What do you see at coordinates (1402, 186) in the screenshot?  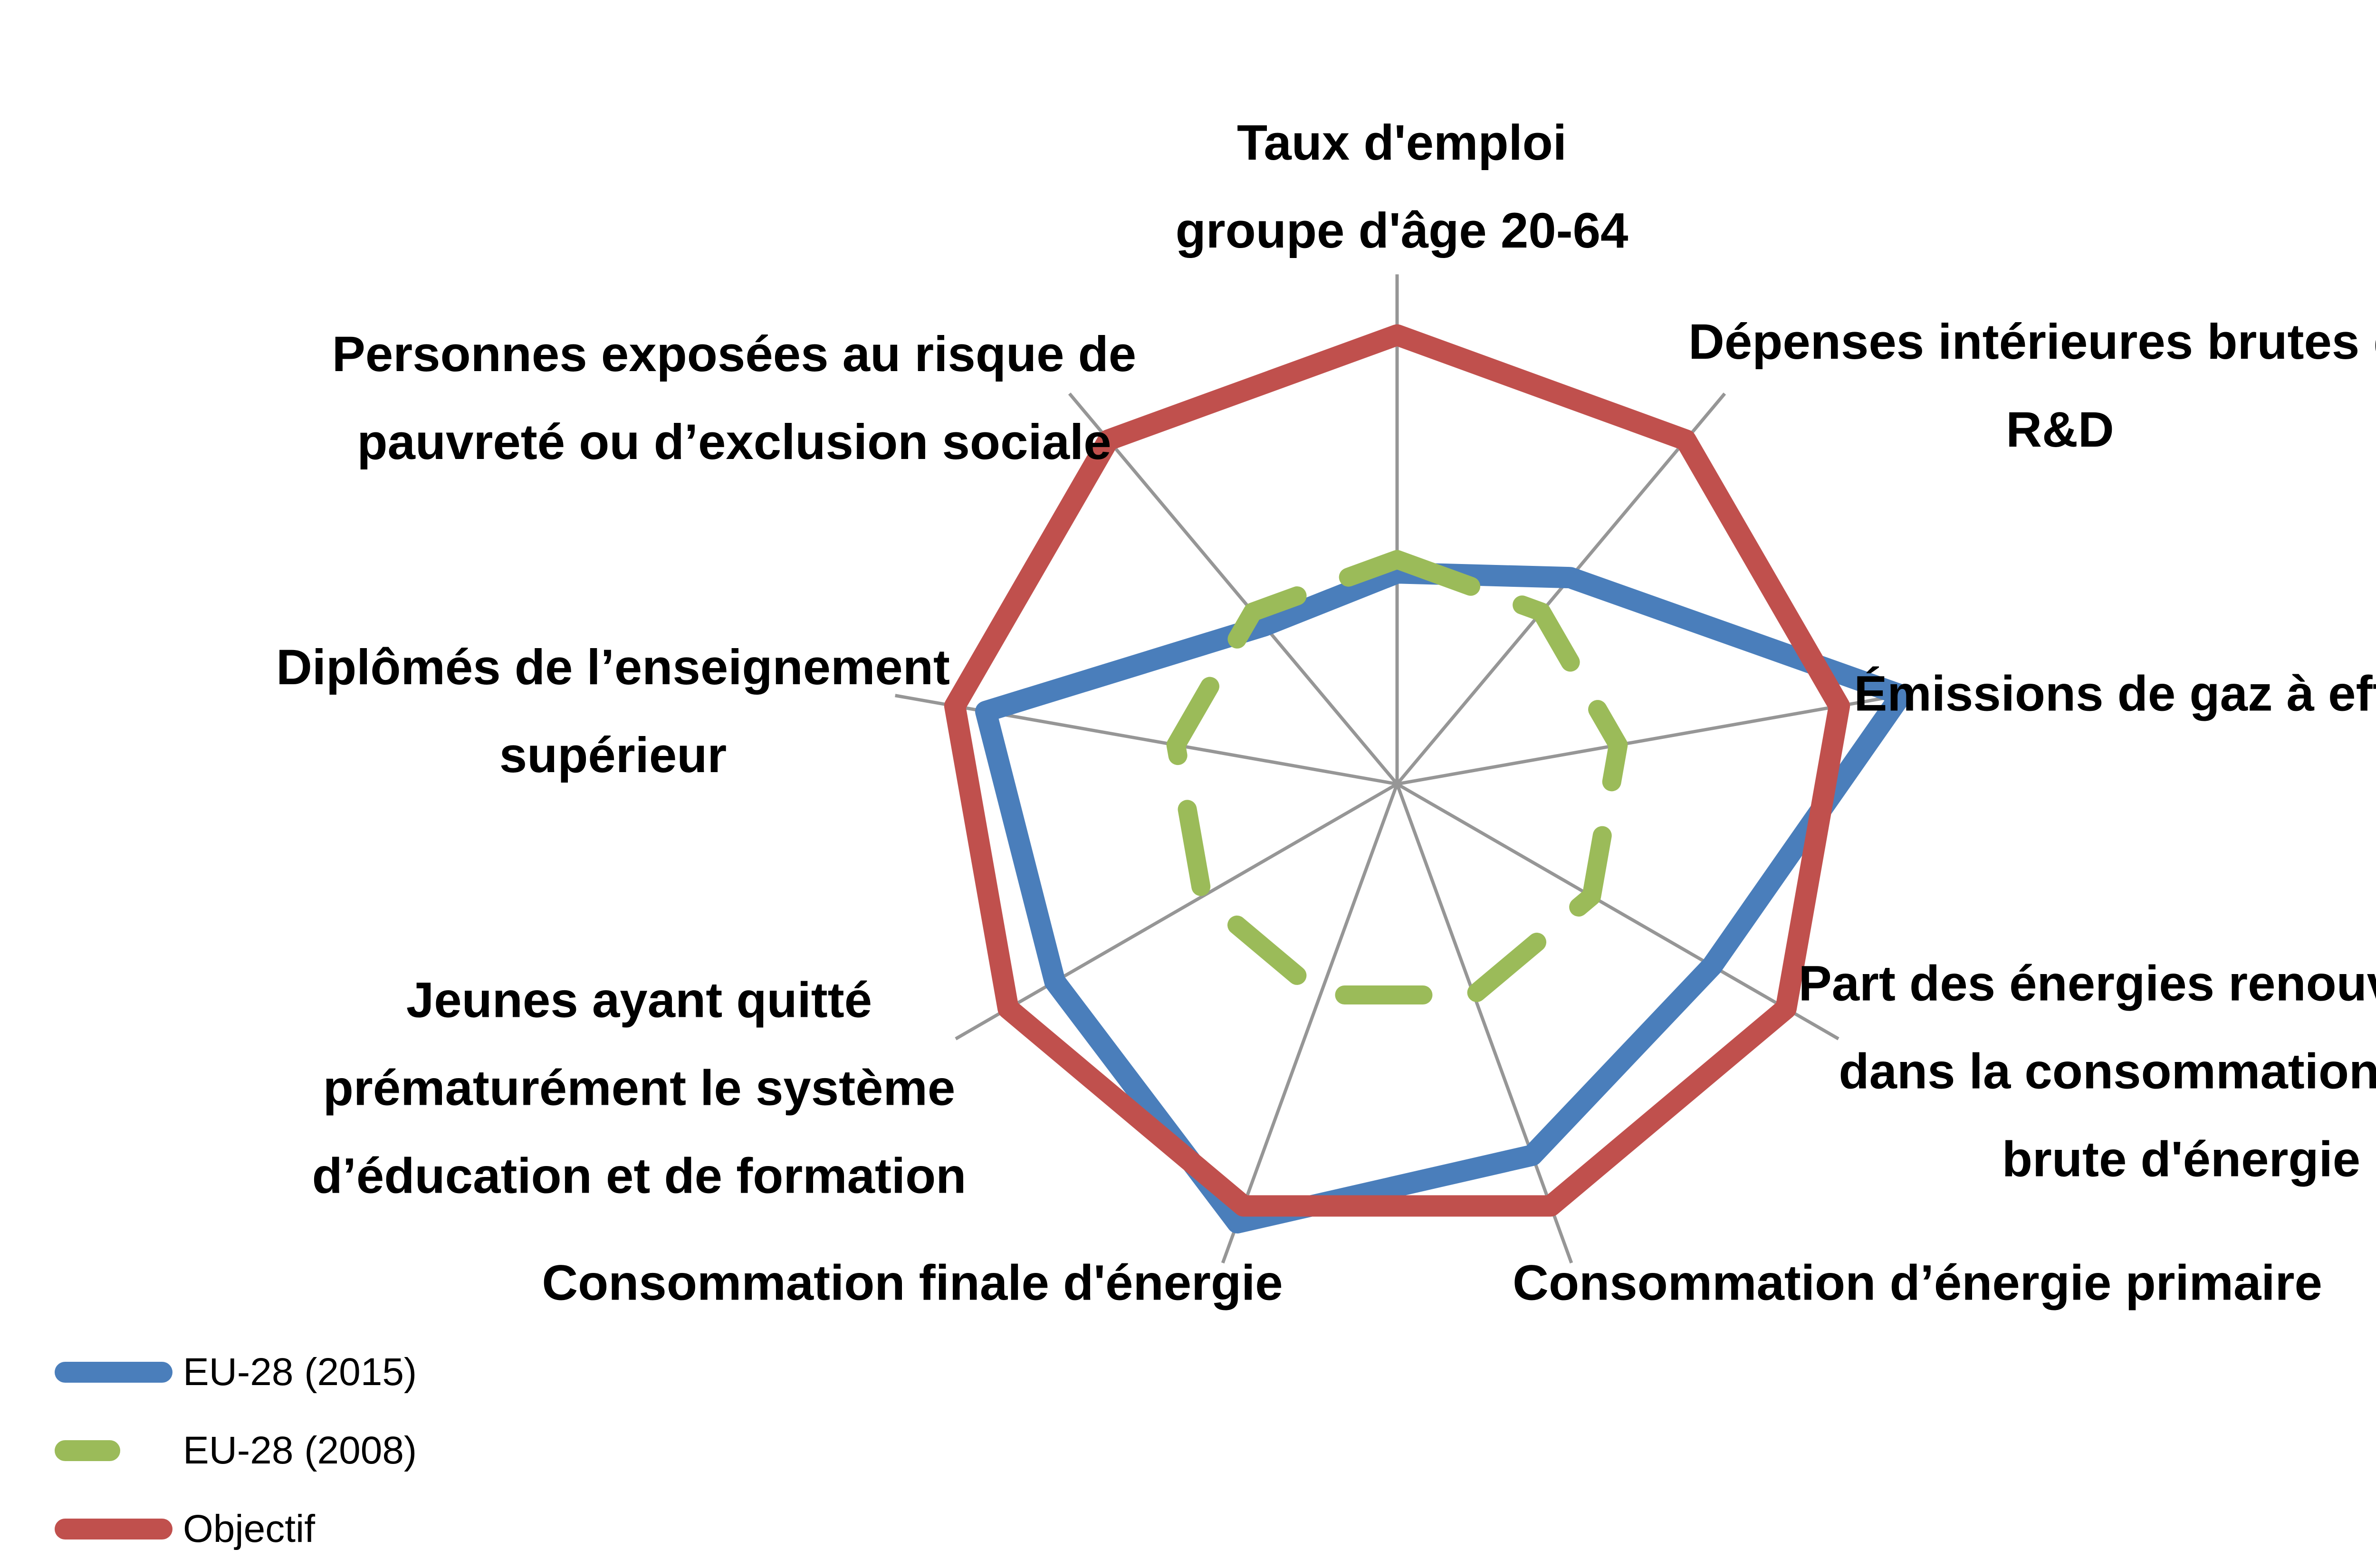 I see `axis-label-0: Taux d'emploi groupe d'âge 20-64` at bounding box center [1402, 186].